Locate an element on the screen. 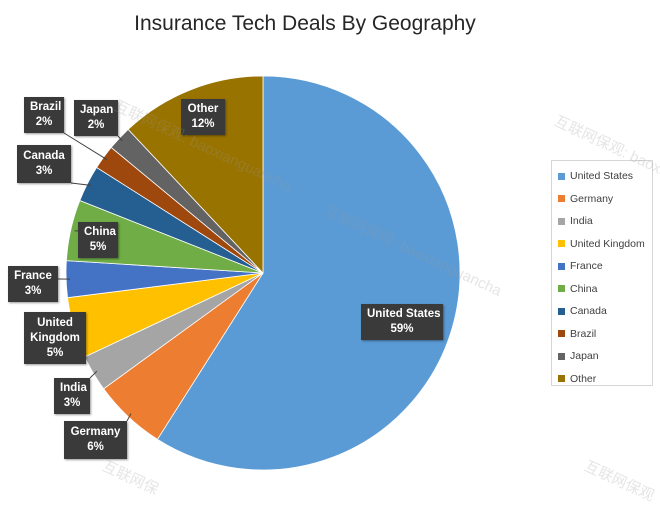  data-label-name: Japan is located at coordinates (96, 110).